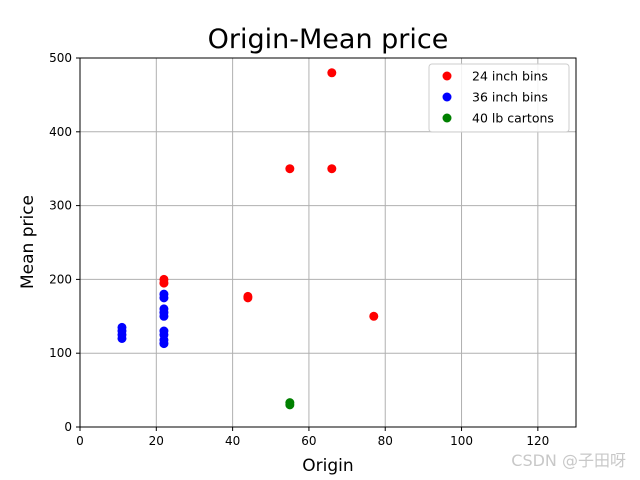 The width and height of the screenshot is (640, 480). I want to click on legend: 24 inch bins 36 inch bins 40 lb cartons, so click(499, 98).